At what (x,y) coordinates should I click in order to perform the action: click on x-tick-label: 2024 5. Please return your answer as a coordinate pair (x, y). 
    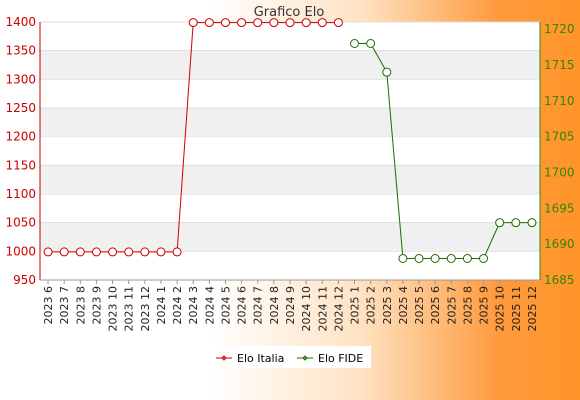
    Looking at the image, I should click on (225, 305).